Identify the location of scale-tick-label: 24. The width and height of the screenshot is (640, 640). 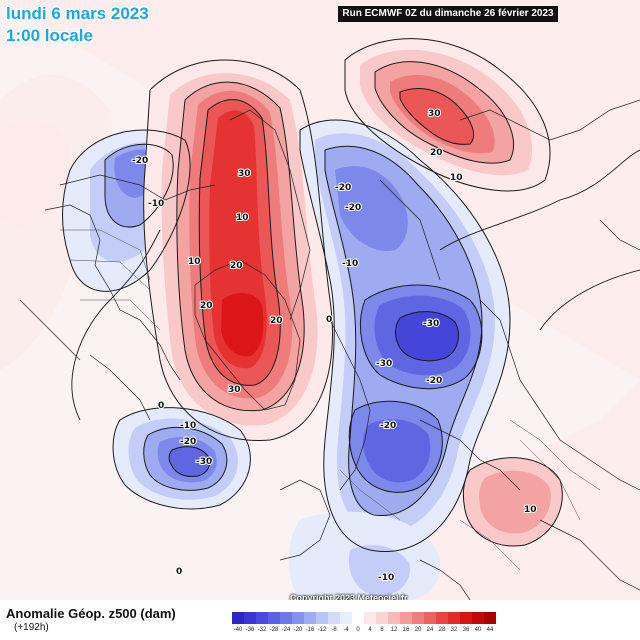
(430, 630).